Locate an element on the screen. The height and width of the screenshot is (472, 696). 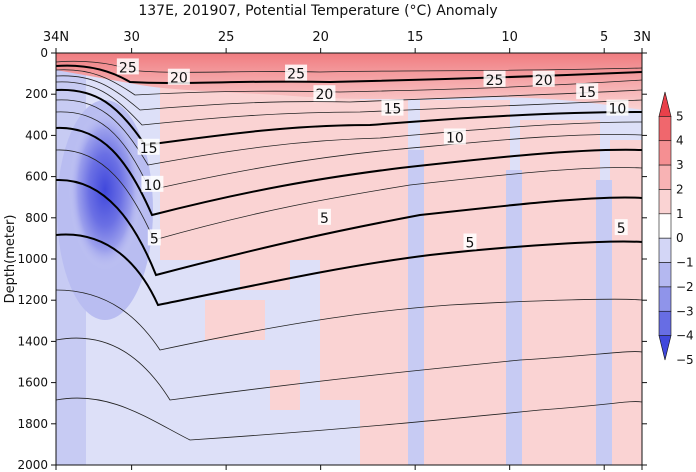
y-tick-label: 0 is located at coordinates (44, 53).